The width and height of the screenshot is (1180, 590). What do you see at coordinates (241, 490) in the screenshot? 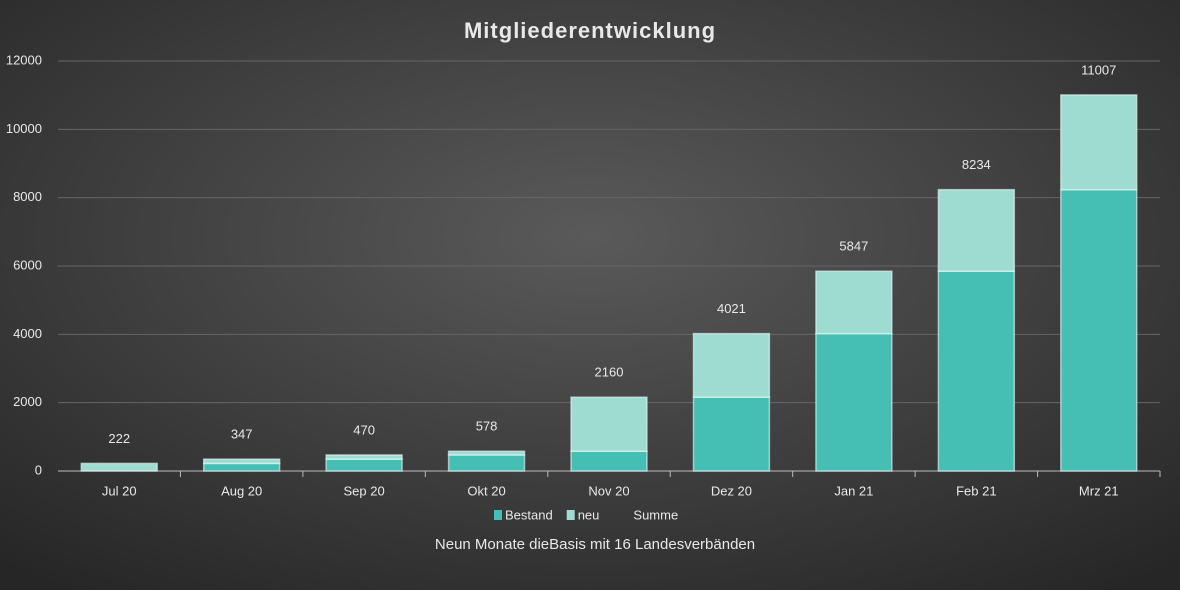
I see `x-tick-label: Aug 20` at bounding box center [241, 490].